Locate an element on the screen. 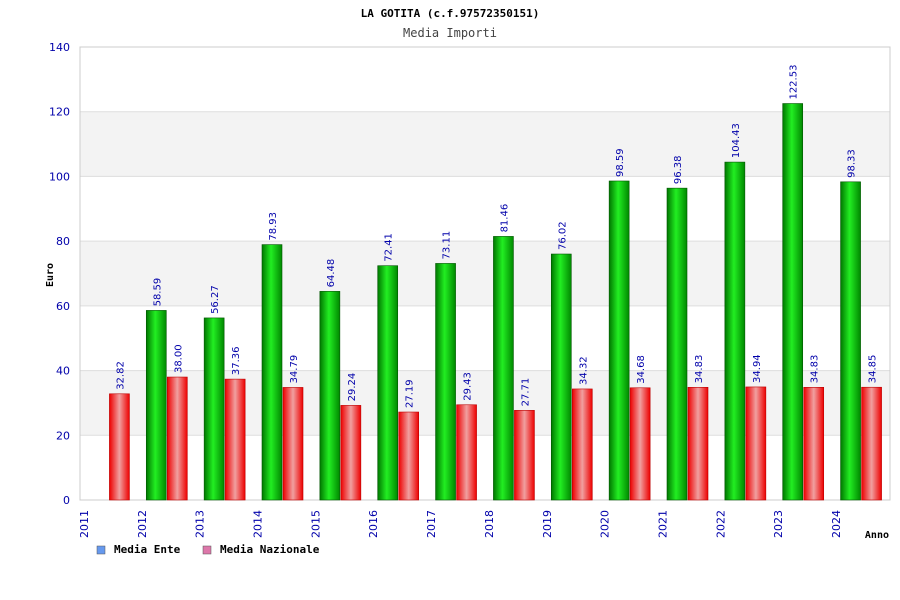 Image resolution: width=900 pixels, height=600 pixels. bar-media-nazionale-2023 is located at coordinates (814, 444).